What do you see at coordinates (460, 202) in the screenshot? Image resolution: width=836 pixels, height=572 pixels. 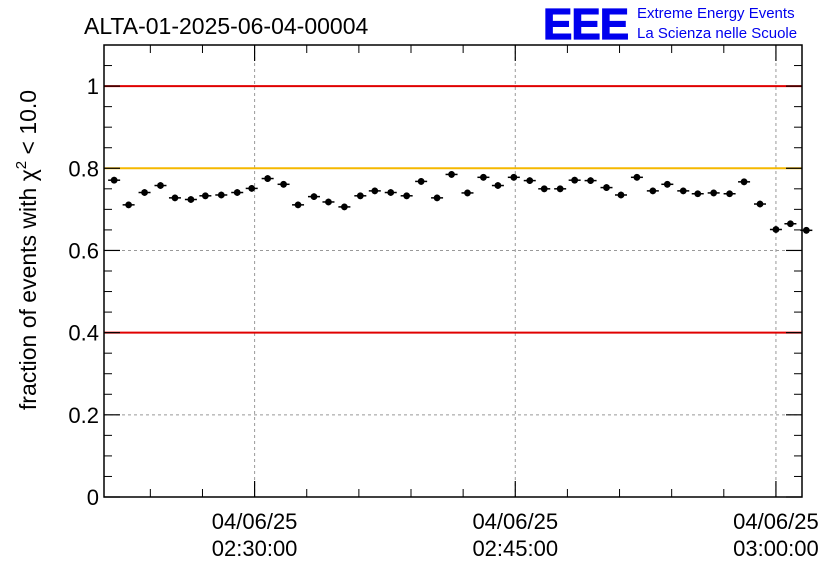 I see `data-points` at bounding box center [460, 202].